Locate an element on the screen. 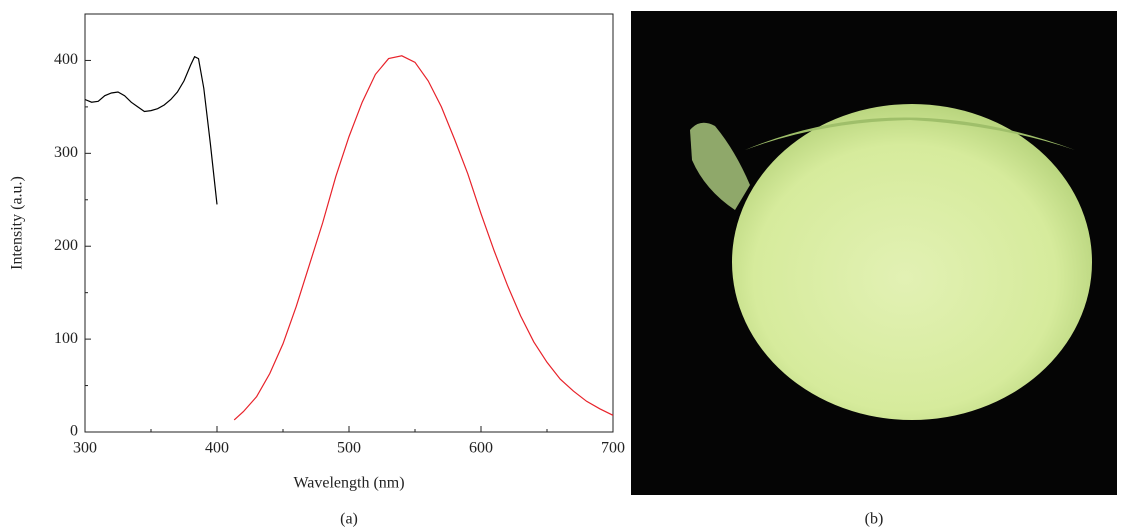 This screenshot has width=1137, height=532. line-series is located at coordinates (151, 130).